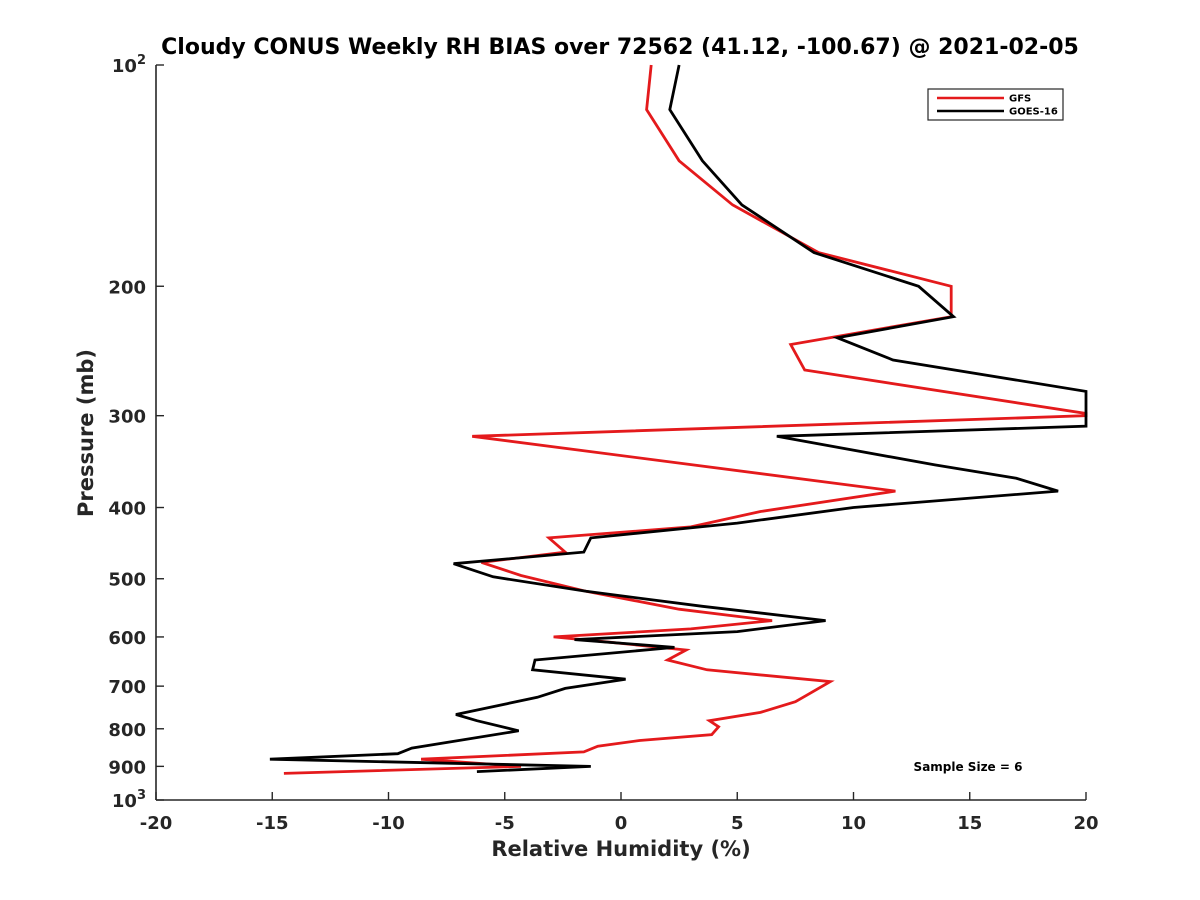 The width and height of the screenshot is (1200, 900). I want to click on legend: GFS GOES-16, so click(995, 104).